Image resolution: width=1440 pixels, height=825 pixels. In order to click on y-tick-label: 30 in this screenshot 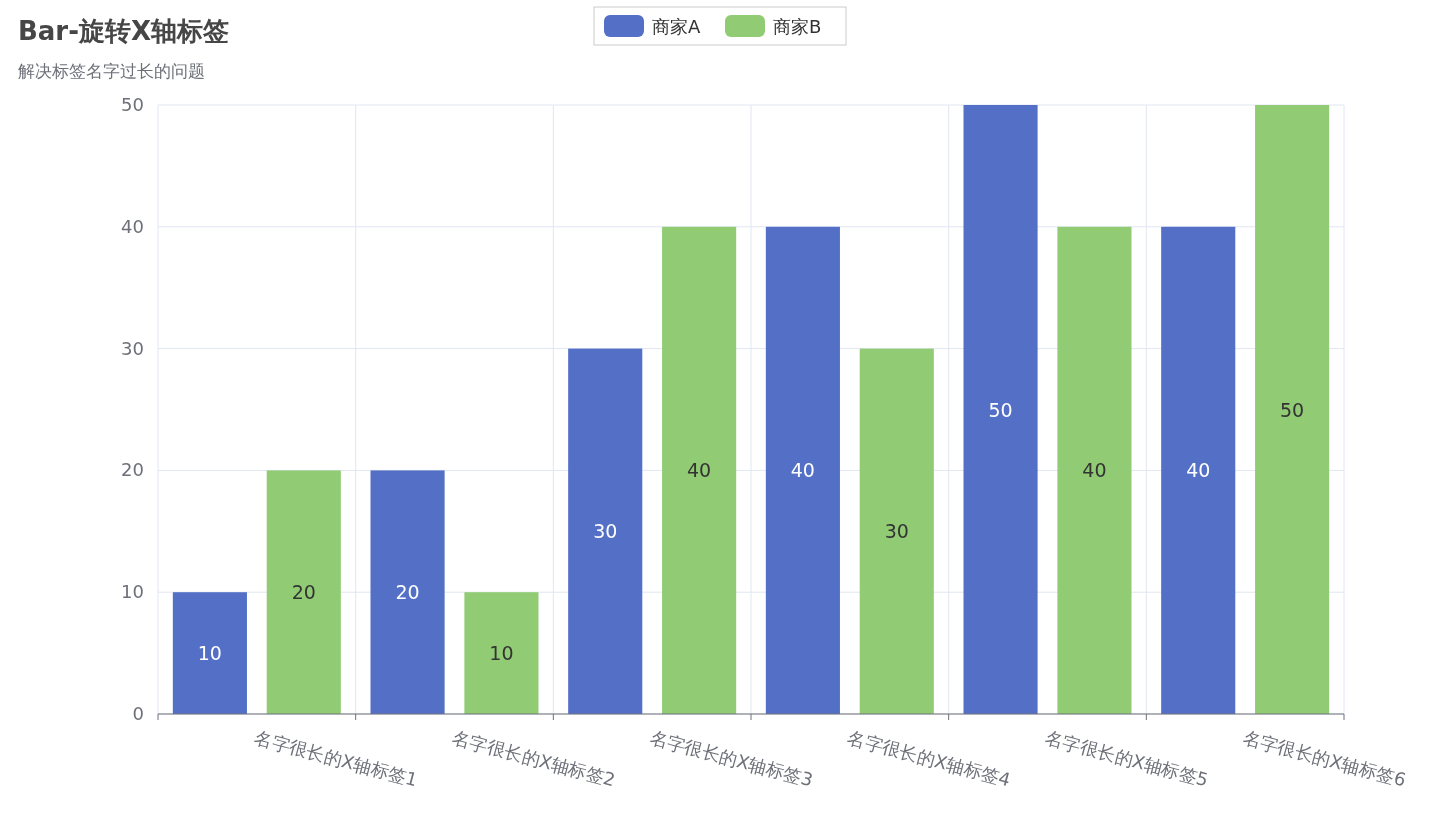, I will do `click(132, 348)`.